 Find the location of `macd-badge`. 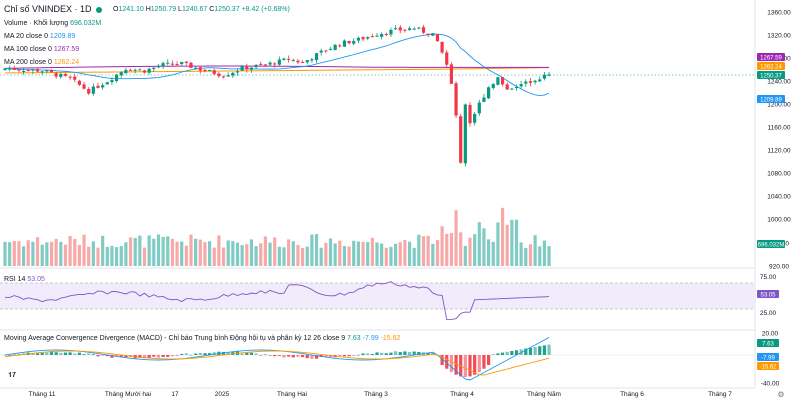

macd-badge is located at coordinates (768, 343).